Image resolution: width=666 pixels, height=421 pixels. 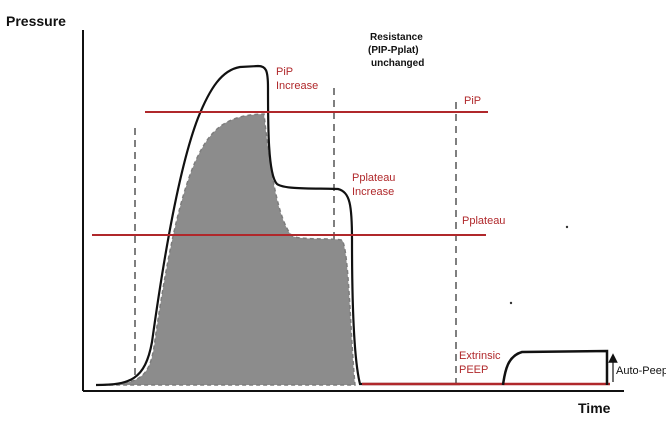 I want to click on resistance-note-line1: Resistance, so click(x=396, y=37).